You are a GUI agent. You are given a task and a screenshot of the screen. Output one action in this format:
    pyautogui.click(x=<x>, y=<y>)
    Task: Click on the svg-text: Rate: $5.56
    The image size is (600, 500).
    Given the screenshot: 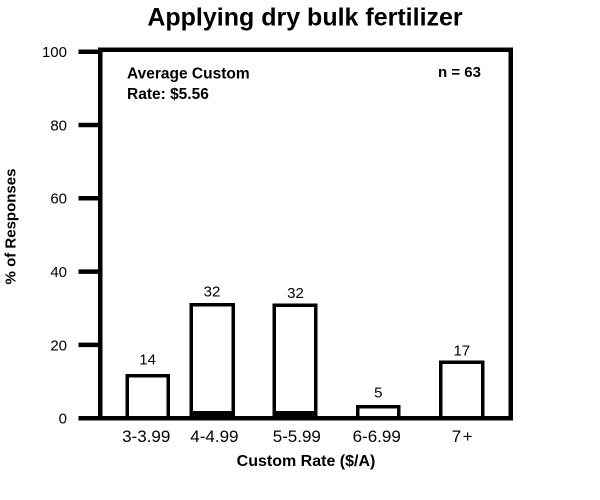 What is the action you would take?
    pyautogui.click(x=168, y=94)
    